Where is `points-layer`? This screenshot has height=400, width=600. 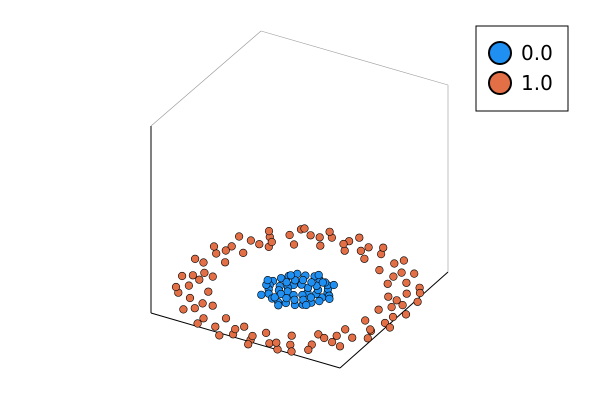 points-layer is located at coordinates (298, 290).